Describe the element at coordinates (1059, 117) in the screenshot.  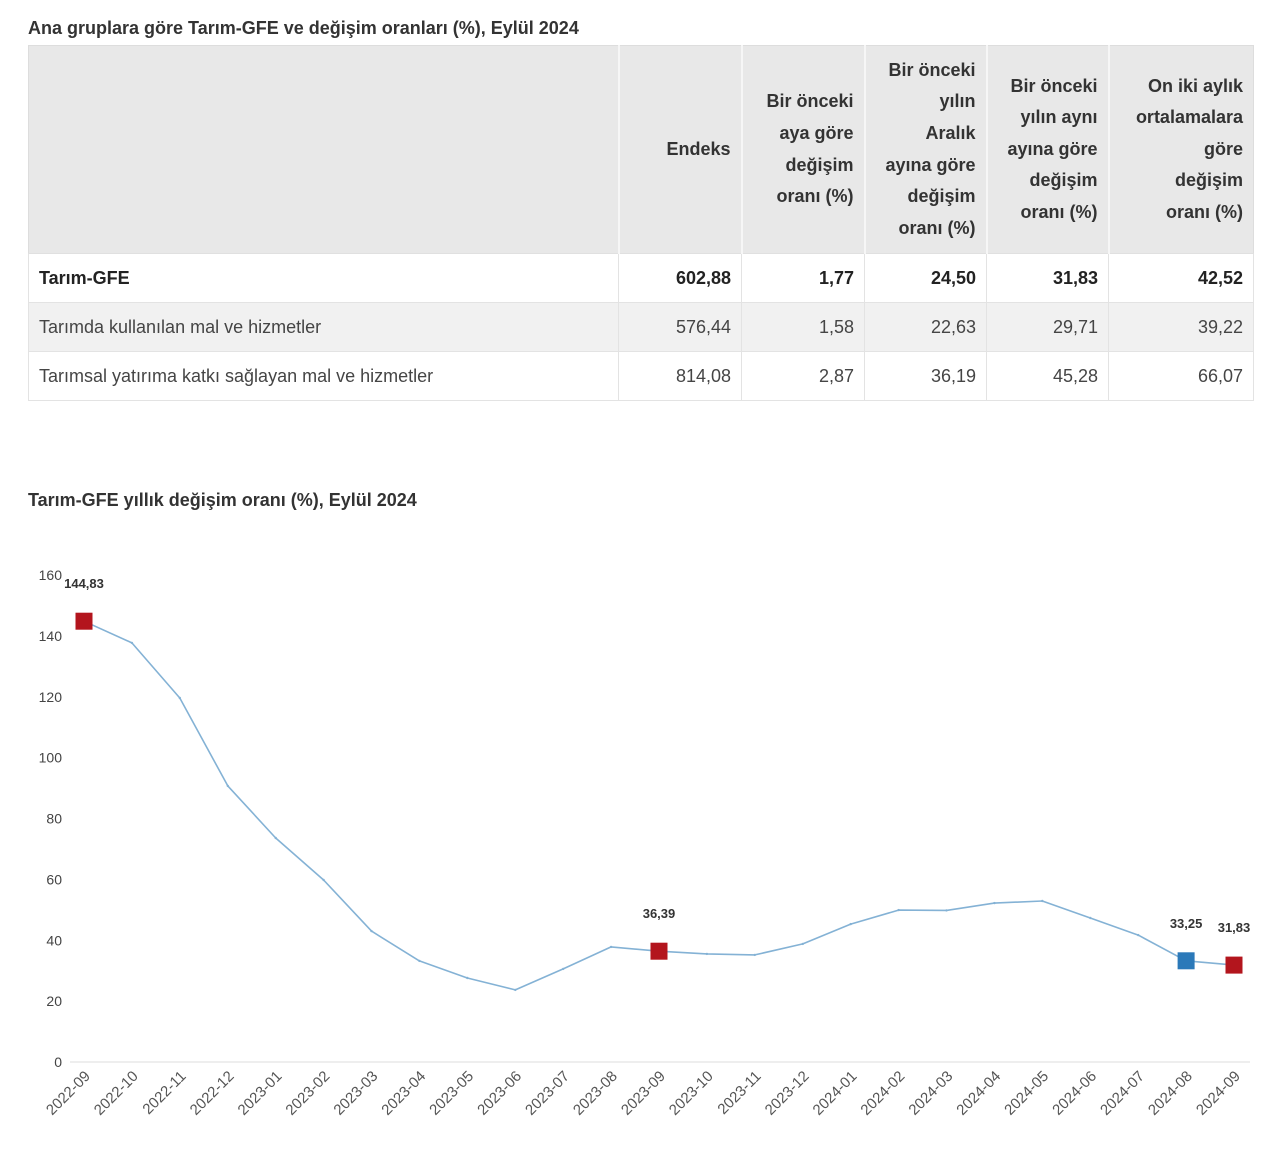
I see `header-text-line: yılın aynı` at that location.